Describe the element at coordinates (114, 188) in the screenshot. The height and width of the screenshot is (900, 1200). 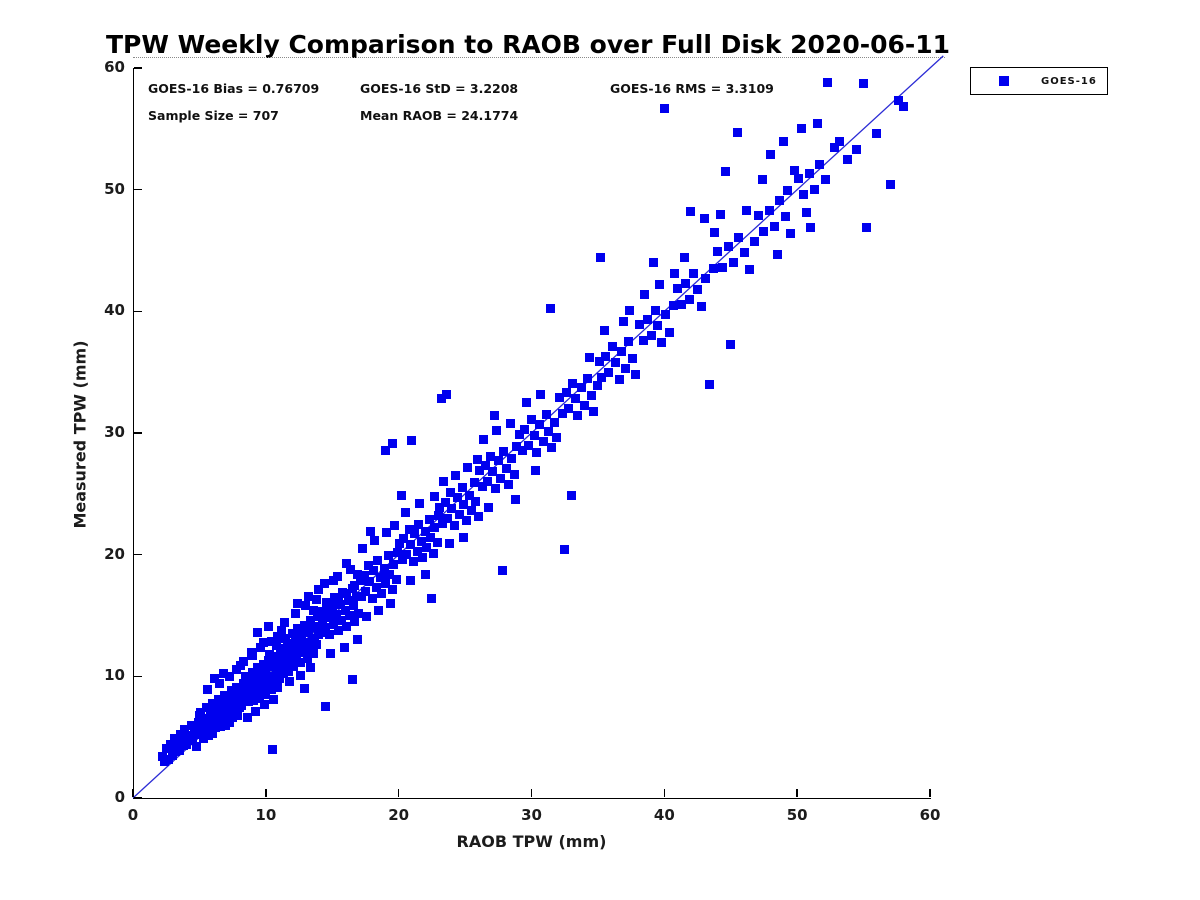
I see `y-tick-label: 50` at that location.